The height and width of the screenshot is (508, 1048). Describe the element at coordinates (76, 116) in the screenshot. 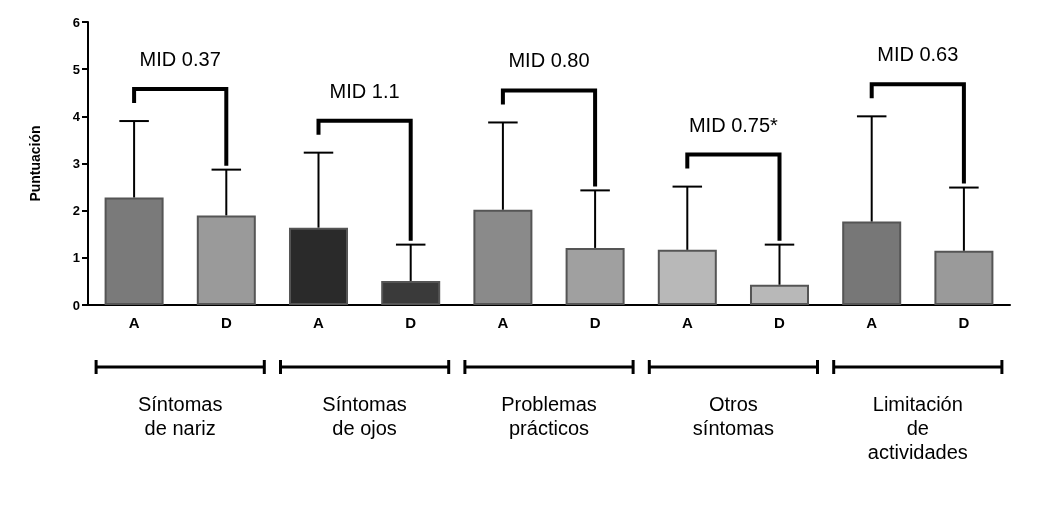

I see `y-tick-label: 4` at that location.